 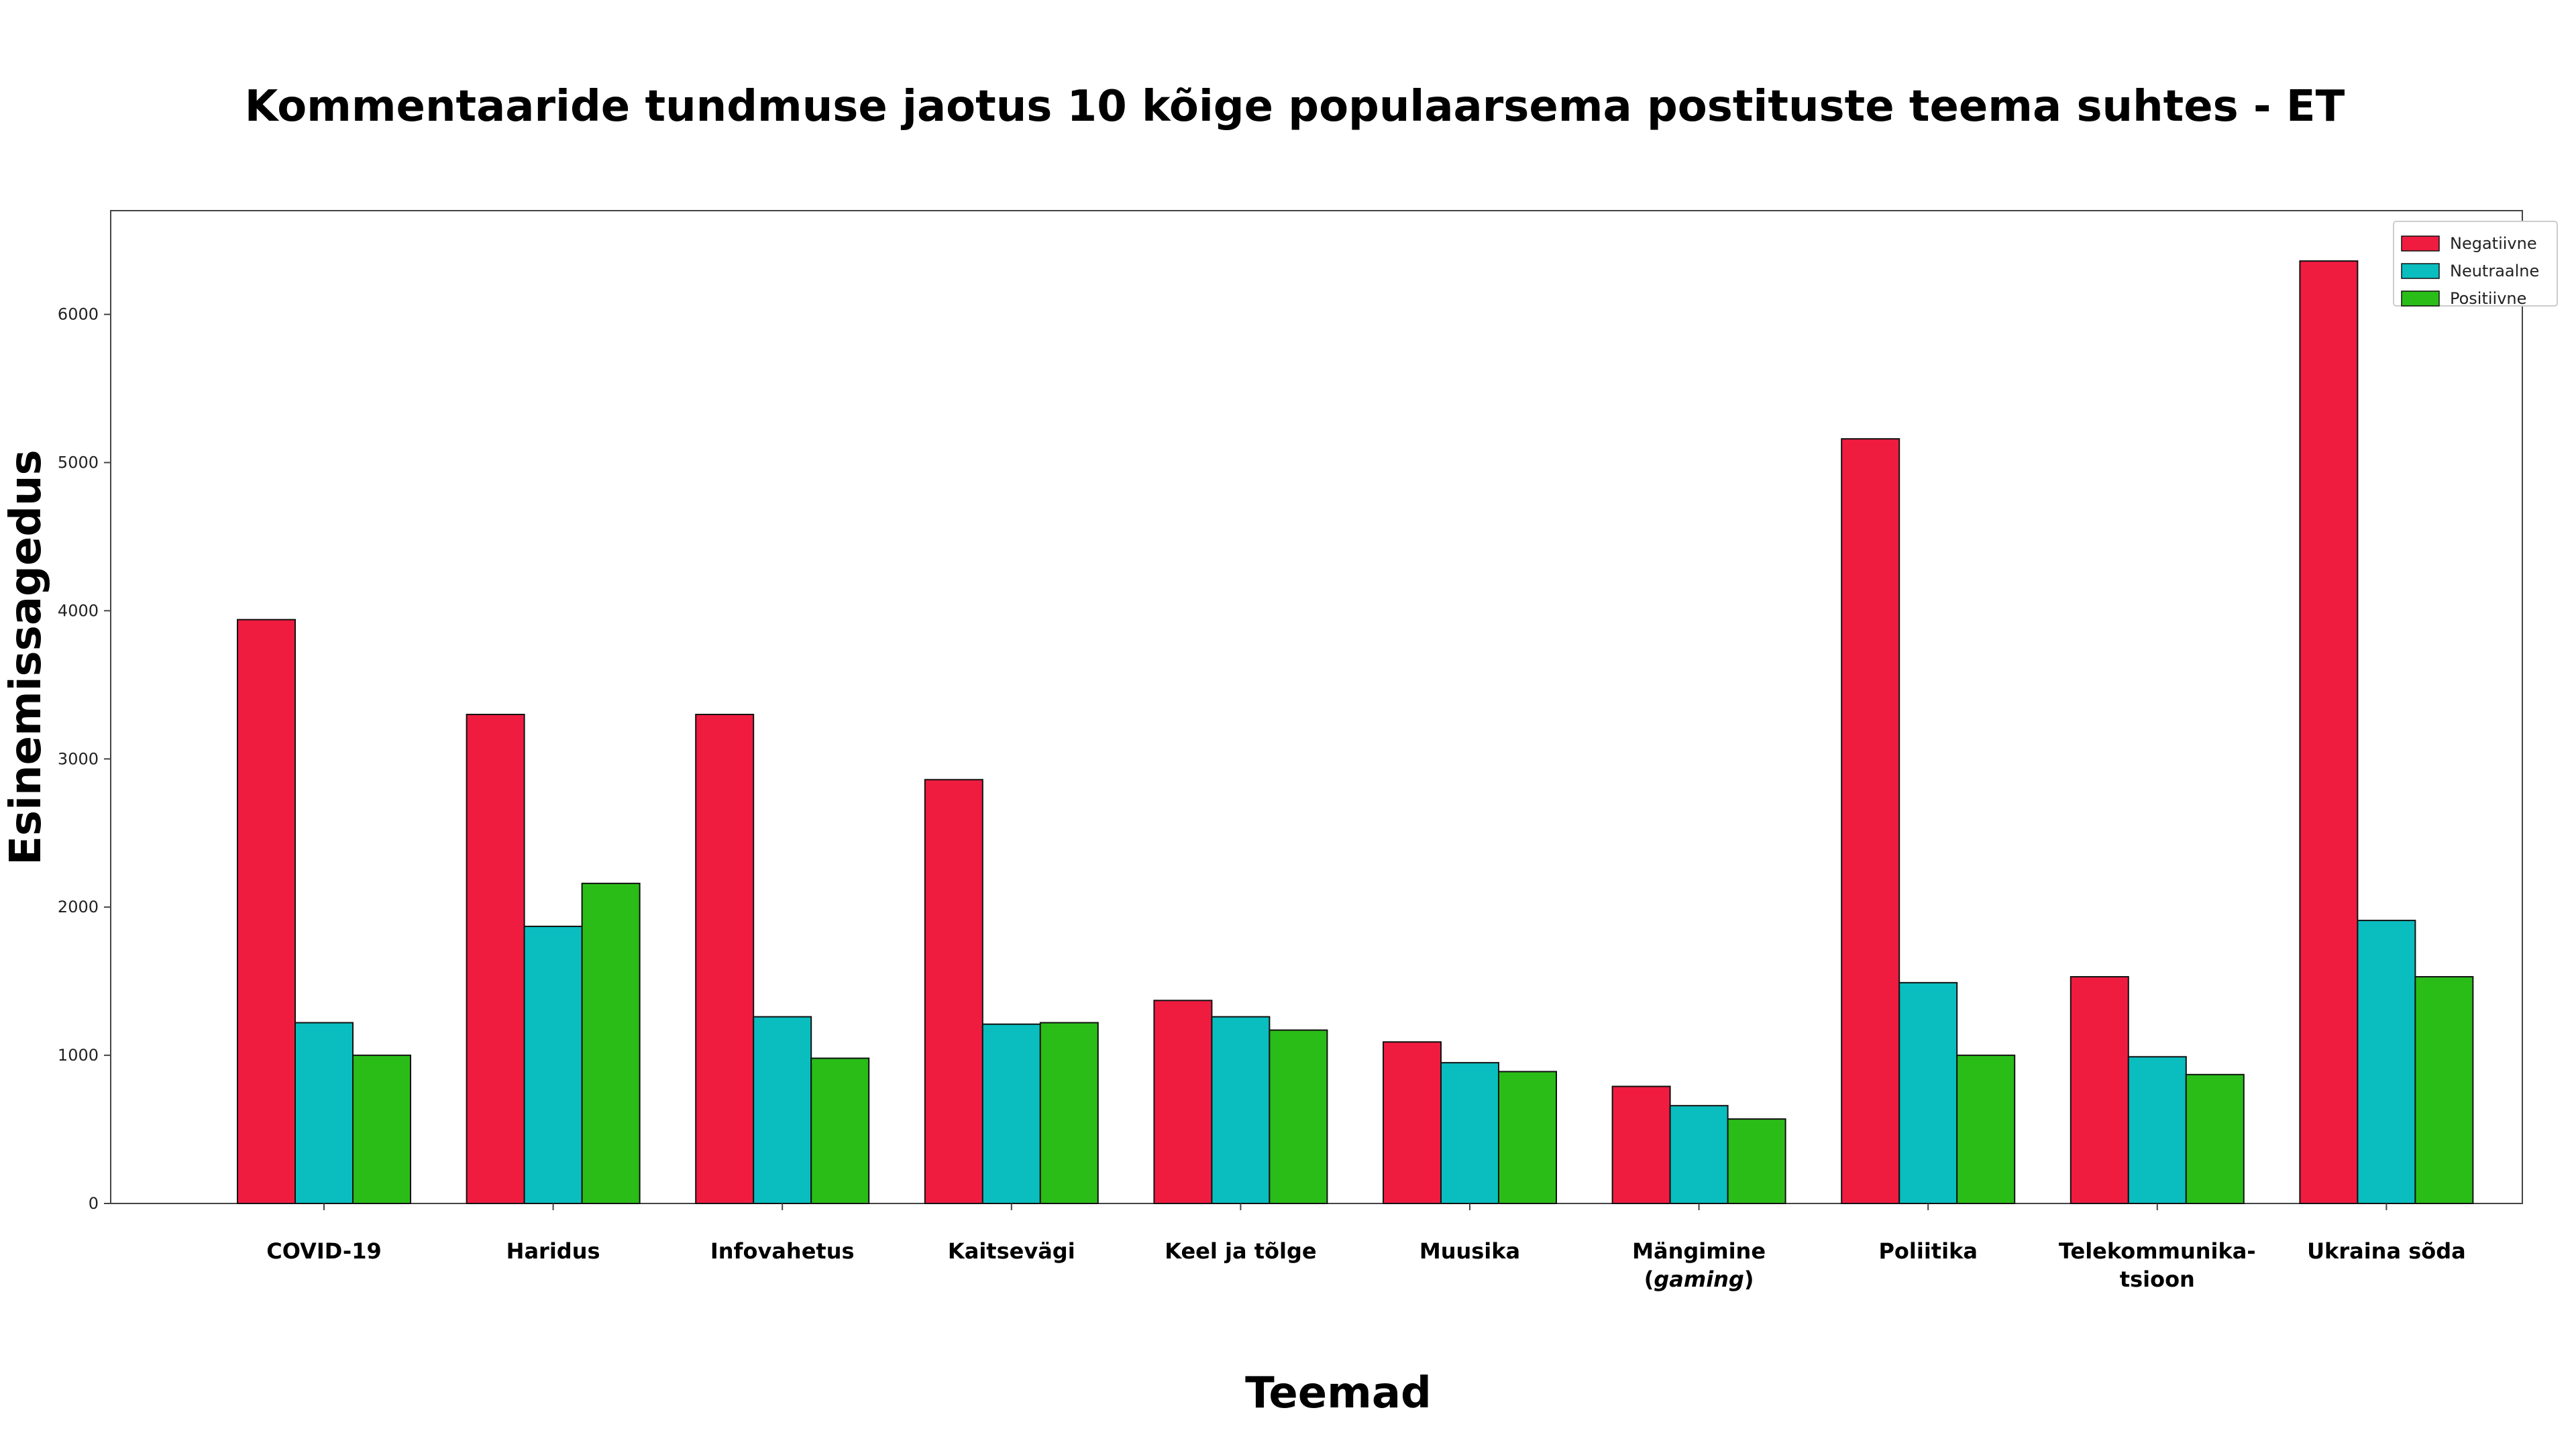 I want to click on y-tick-label: 1000, so click(x=78, y=1055).